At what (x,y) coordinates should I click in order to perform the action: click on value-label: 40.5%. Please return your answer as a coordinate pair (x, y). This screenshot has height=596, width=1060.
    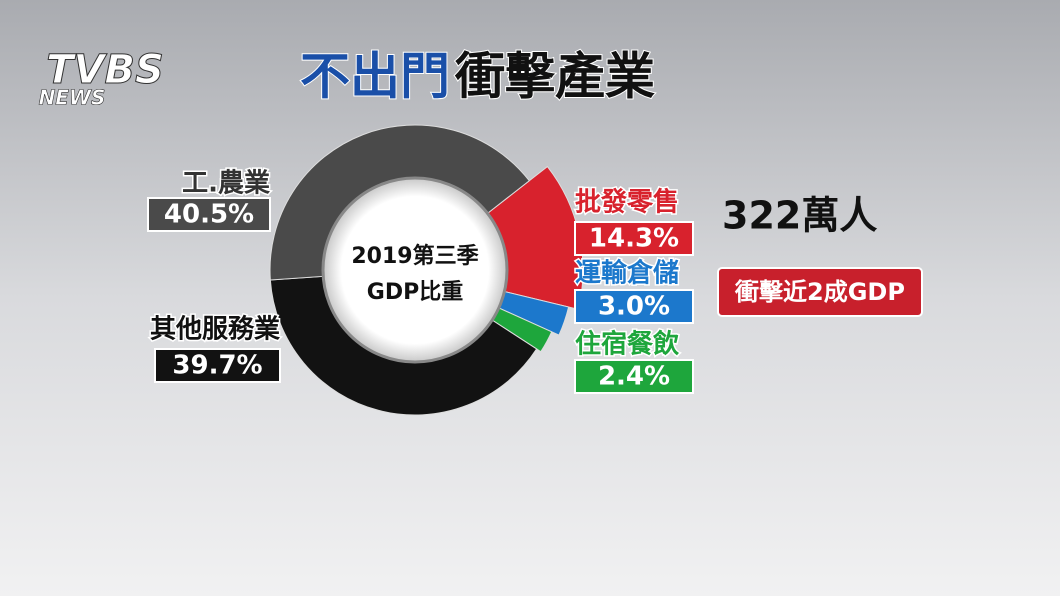
    Looking at the image, I should click on (209, 215).